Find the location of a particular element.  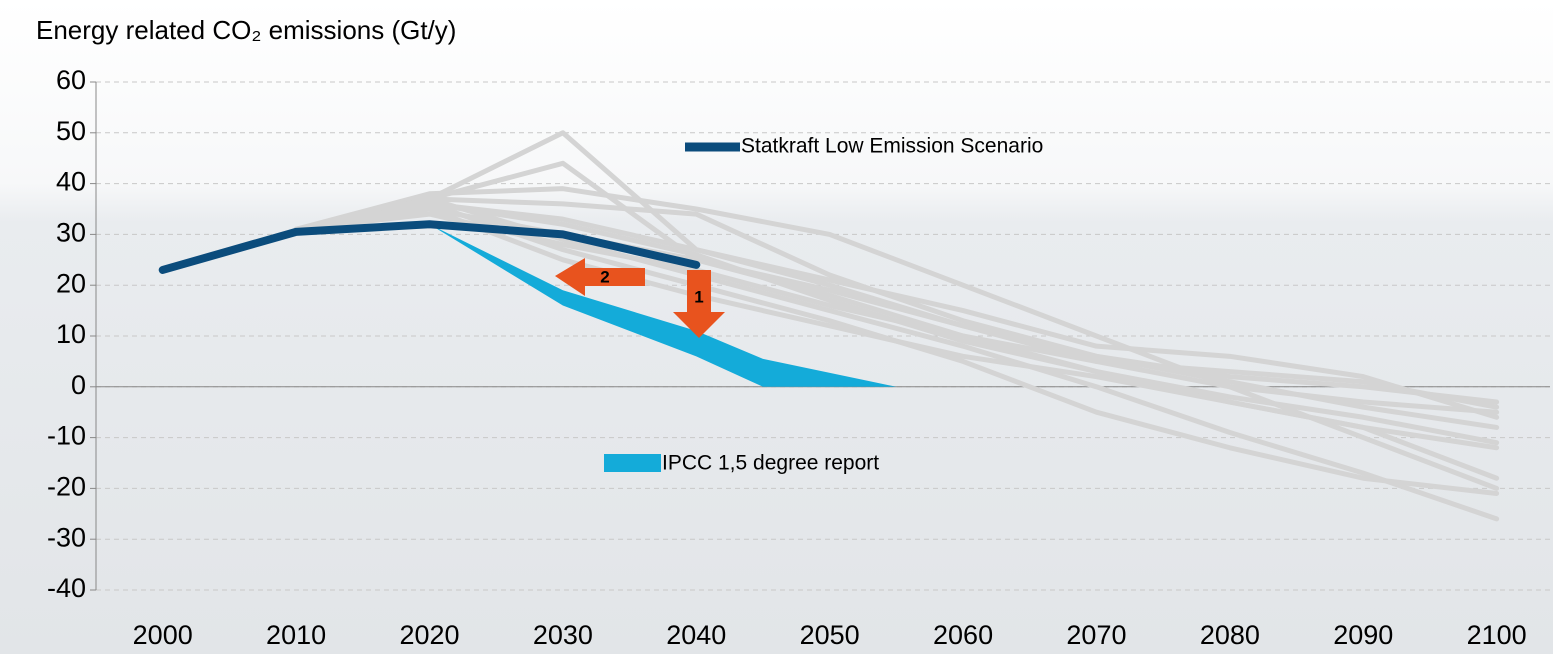

x-tick-label: 2000 is located at coordinates (163, 635).